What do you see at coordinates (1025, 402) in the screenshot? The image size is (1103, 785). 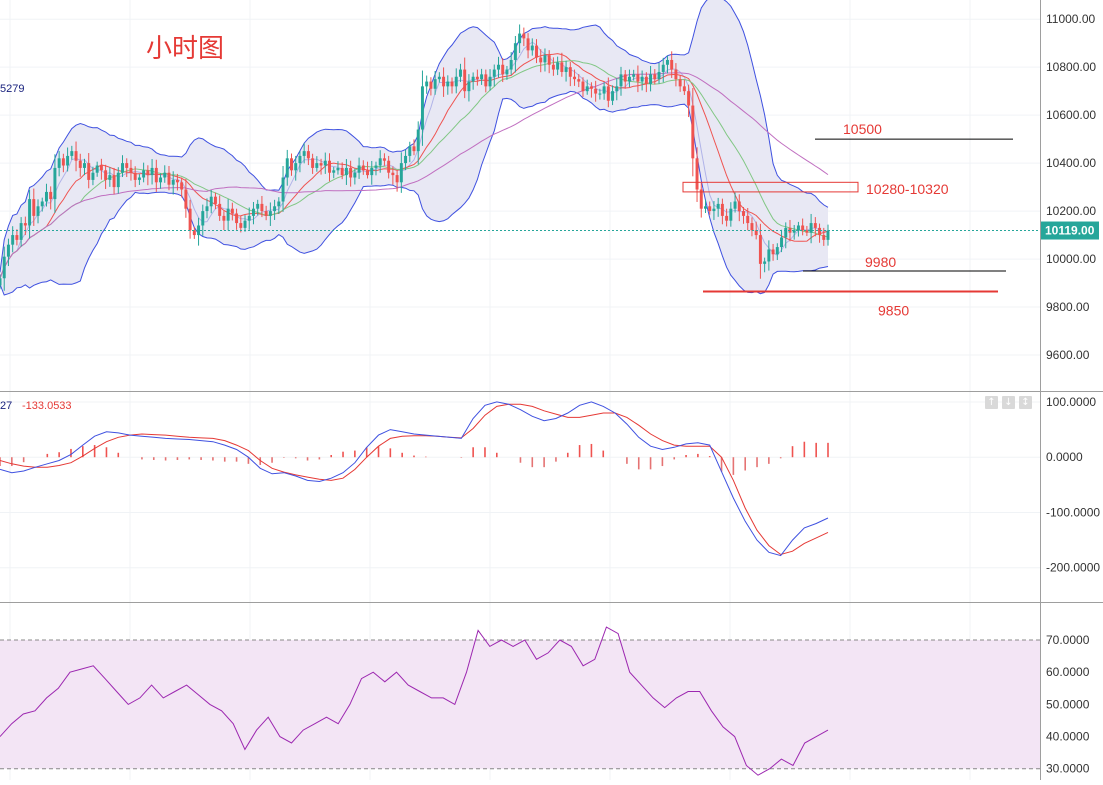 I see `maximize-pane-button: ↕` at bounding box center [1025, 402].